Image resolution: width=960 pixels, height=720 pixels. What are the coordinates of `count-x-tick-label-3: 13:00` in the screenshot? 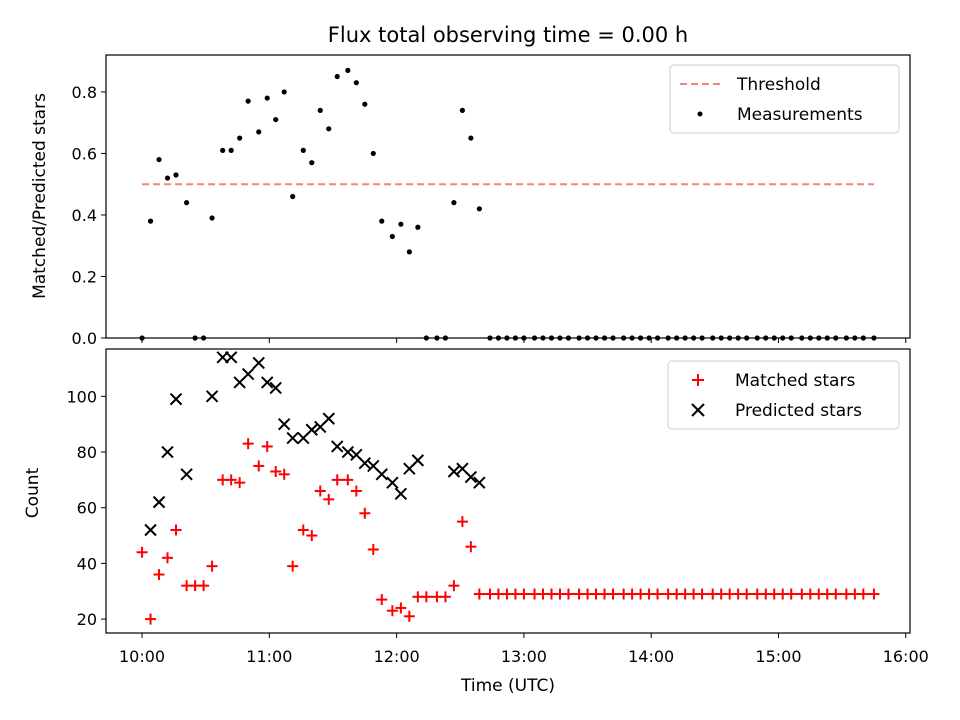 It's located at (524, 656).